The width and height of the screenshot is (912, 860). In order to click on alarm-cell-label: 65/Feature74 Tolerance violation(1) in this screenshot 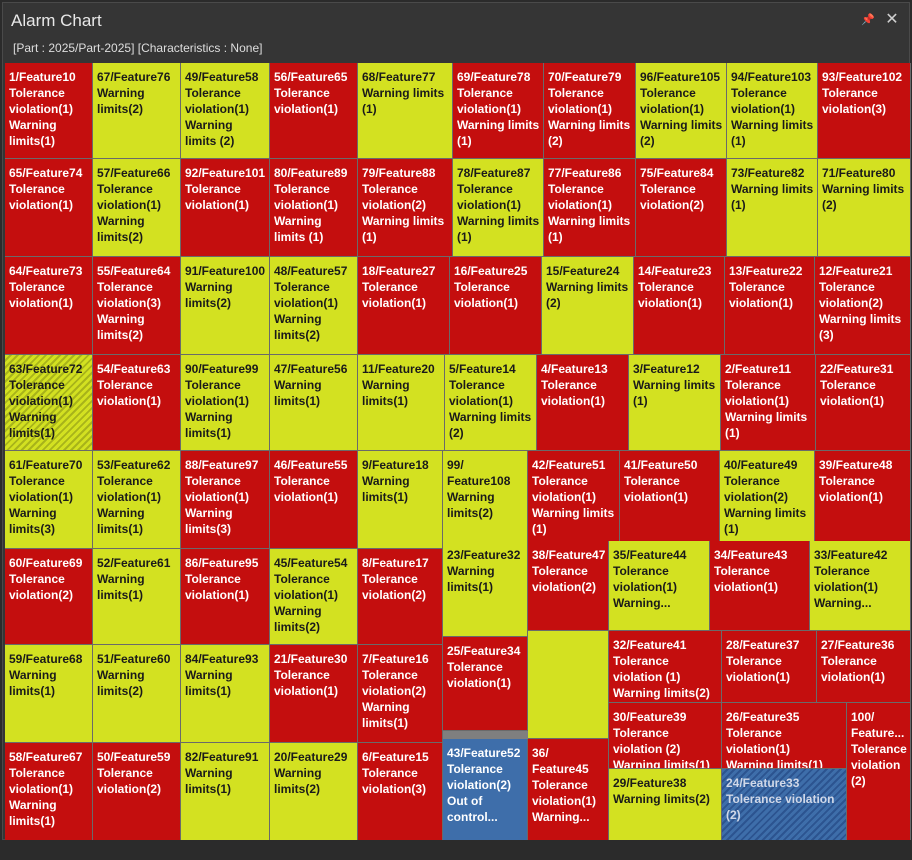, I will do `click(46, 189)`.